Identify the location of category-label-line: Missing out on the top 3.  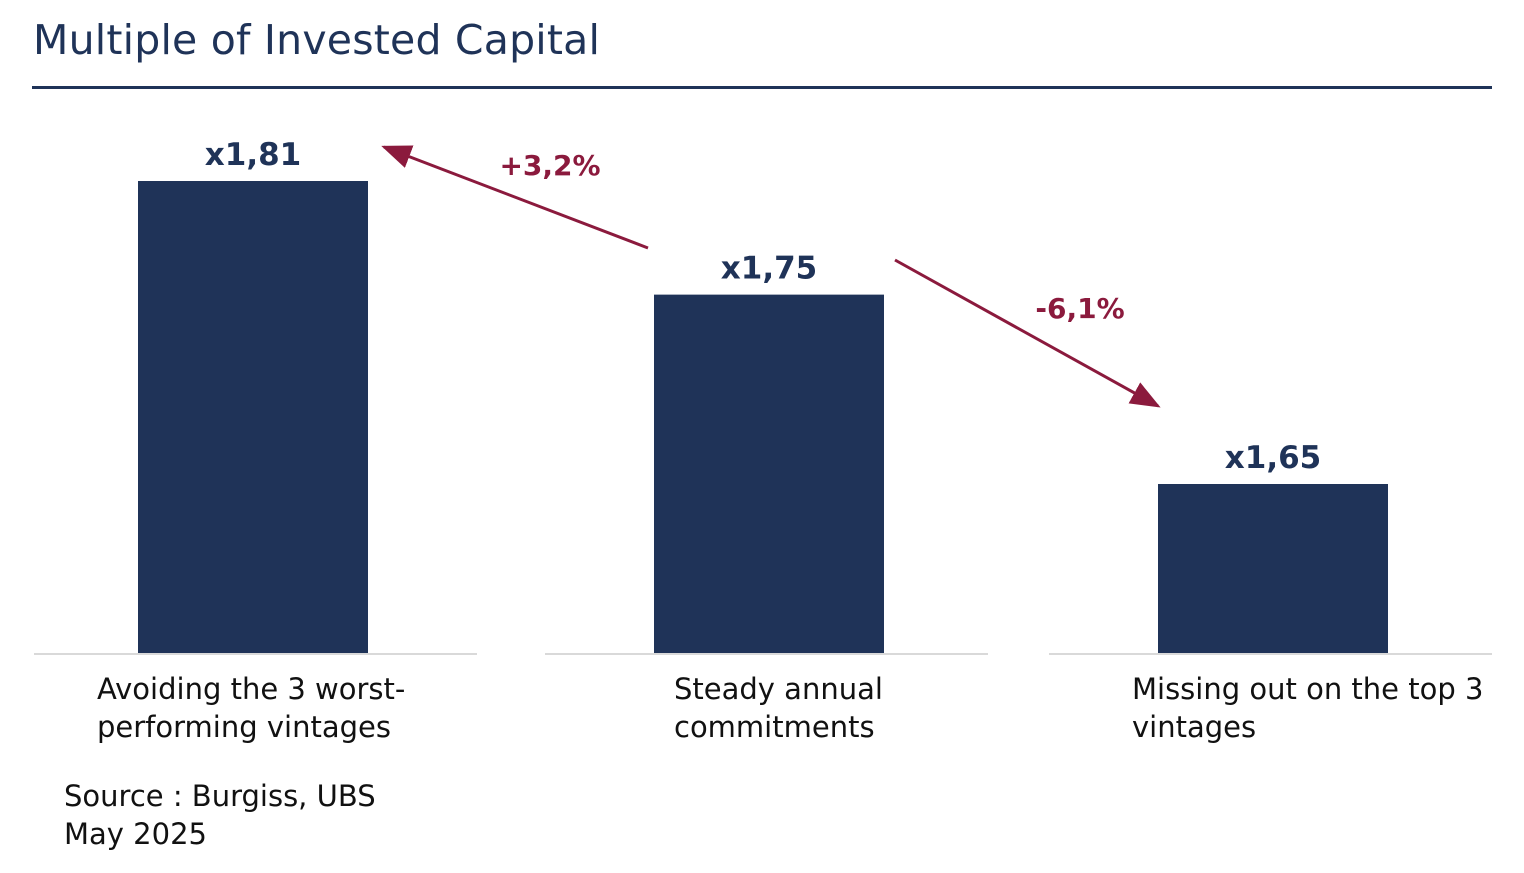
(1308, 689).